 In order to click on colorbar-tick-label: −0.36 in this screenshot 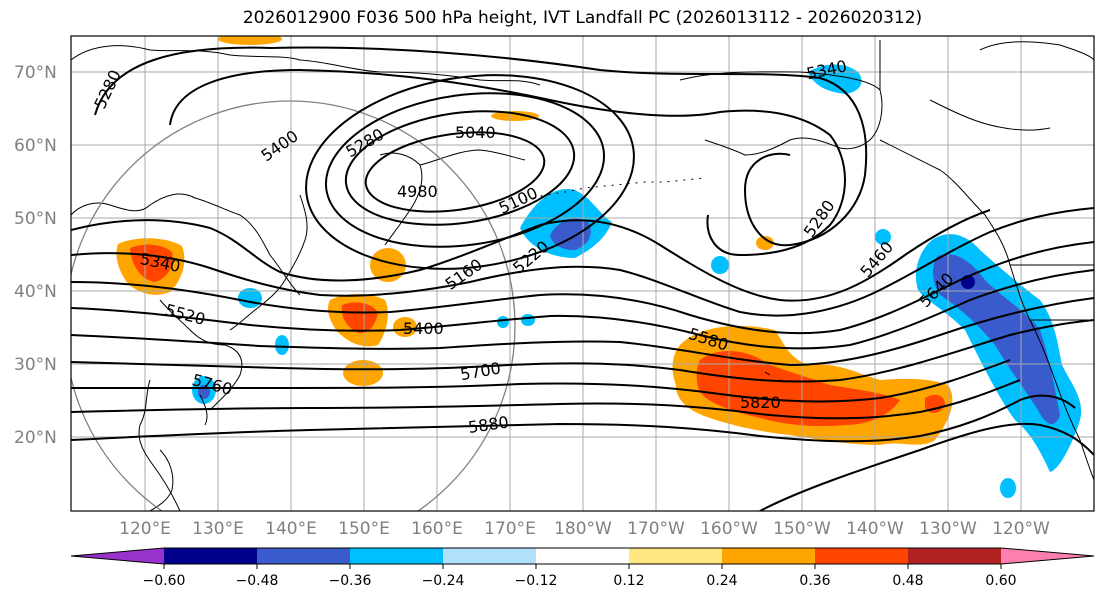, I will do `click(350, 581)`.